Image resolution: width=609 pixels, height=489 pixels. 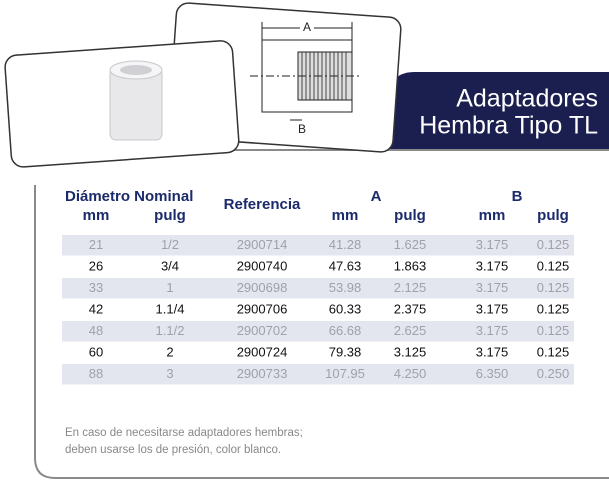 What do you see at coordinates (492, 373) in the screenshot?
I see `cell: 6.350` at bounding box center [492, 373].